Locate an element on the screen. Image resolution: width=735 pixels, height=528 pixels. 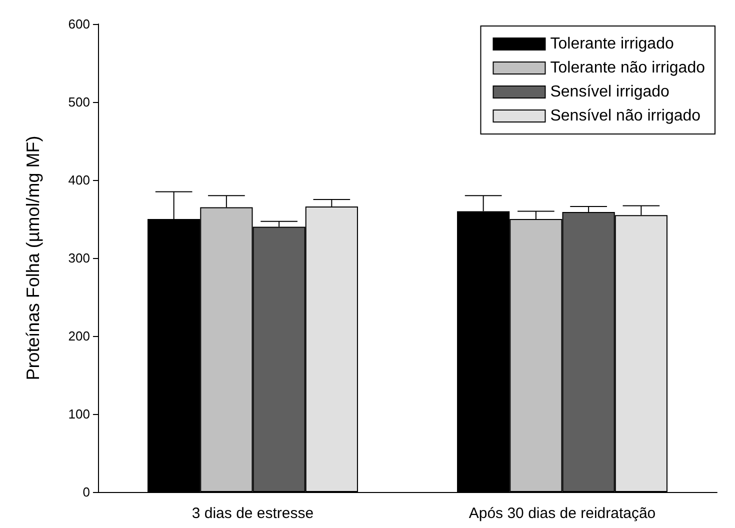
legend-label: Sensível irrigado is located at coordinates (610, 92).